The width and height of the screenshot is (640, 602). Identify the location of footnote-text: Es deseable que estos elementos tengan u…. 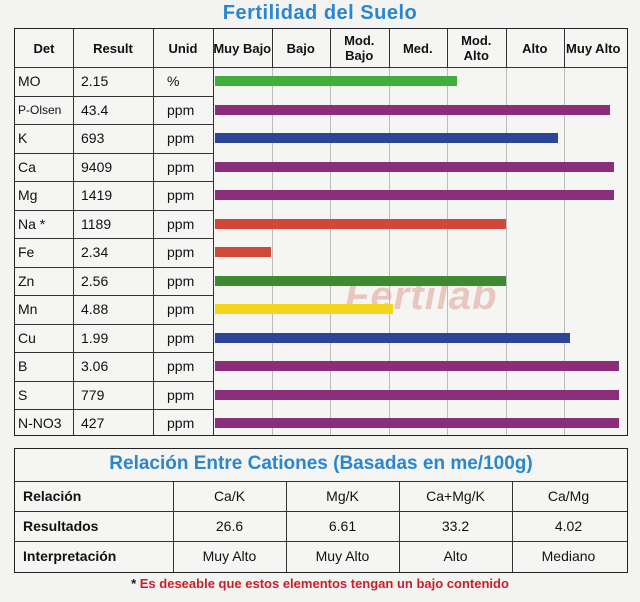
(324, 583).